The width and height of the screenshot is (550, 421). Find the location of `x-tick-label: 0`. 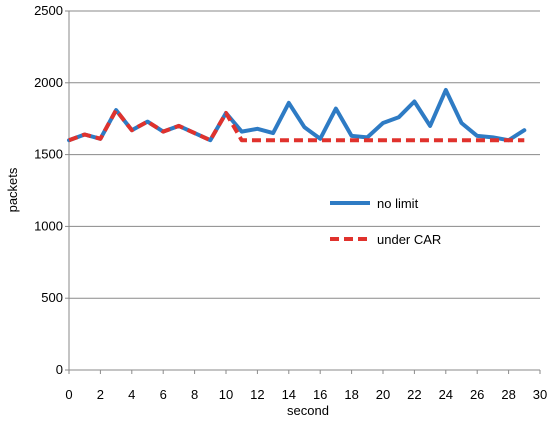

x-tick-label: 0 is located at coordinates (68, 394).